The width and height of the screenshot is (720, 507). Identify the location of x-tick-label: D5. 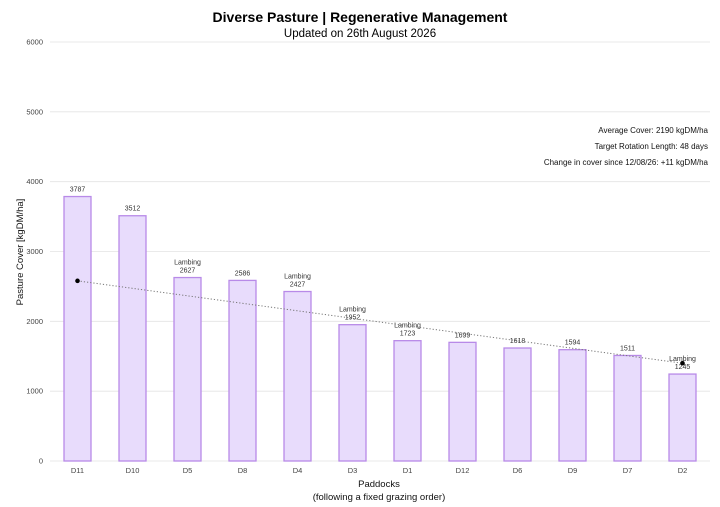
(188, 470).